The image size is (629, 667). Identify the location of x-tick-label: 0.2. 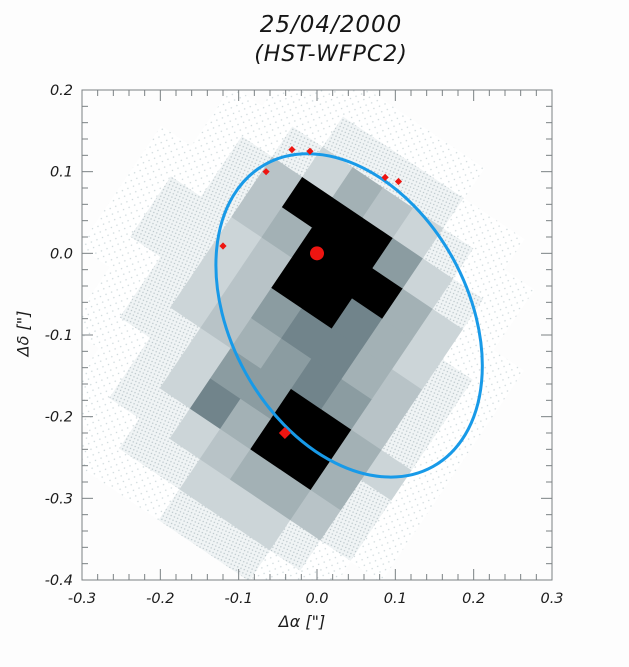
(473, 599).